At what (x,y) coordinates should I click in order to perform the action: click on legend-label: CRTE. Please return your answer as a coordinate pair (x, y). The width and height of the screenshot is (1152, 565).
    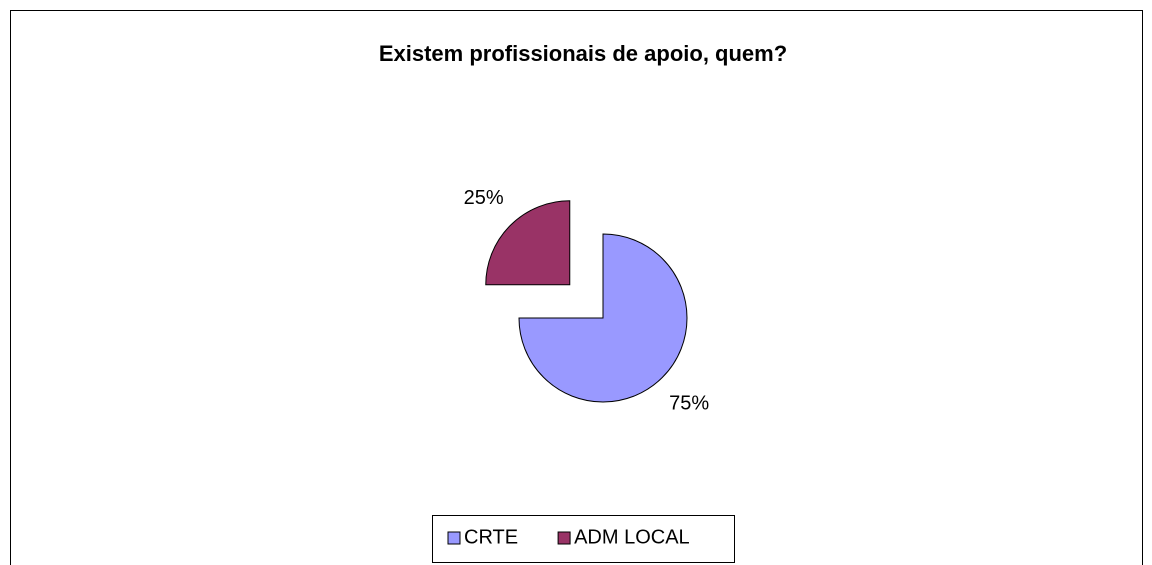
    Looking at the image, I should click on (491, 537).